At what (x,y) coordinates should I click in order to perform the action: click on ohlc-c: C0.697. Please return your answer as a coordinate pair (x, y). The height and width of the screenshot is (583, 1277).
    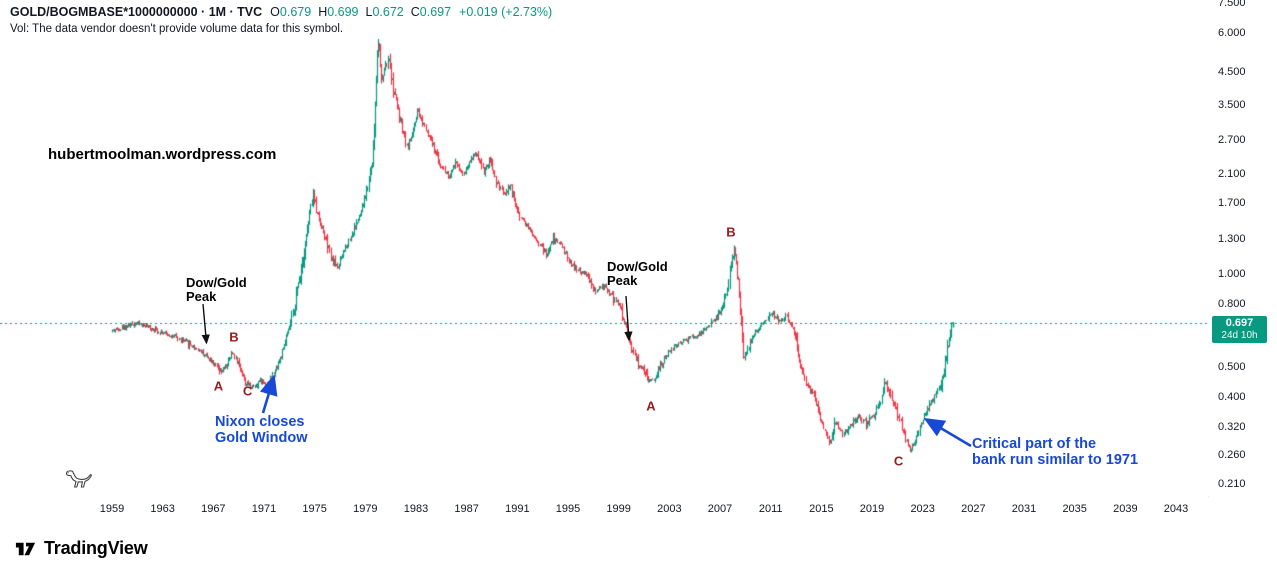
    Looking at the image, I should click on (431, 12).